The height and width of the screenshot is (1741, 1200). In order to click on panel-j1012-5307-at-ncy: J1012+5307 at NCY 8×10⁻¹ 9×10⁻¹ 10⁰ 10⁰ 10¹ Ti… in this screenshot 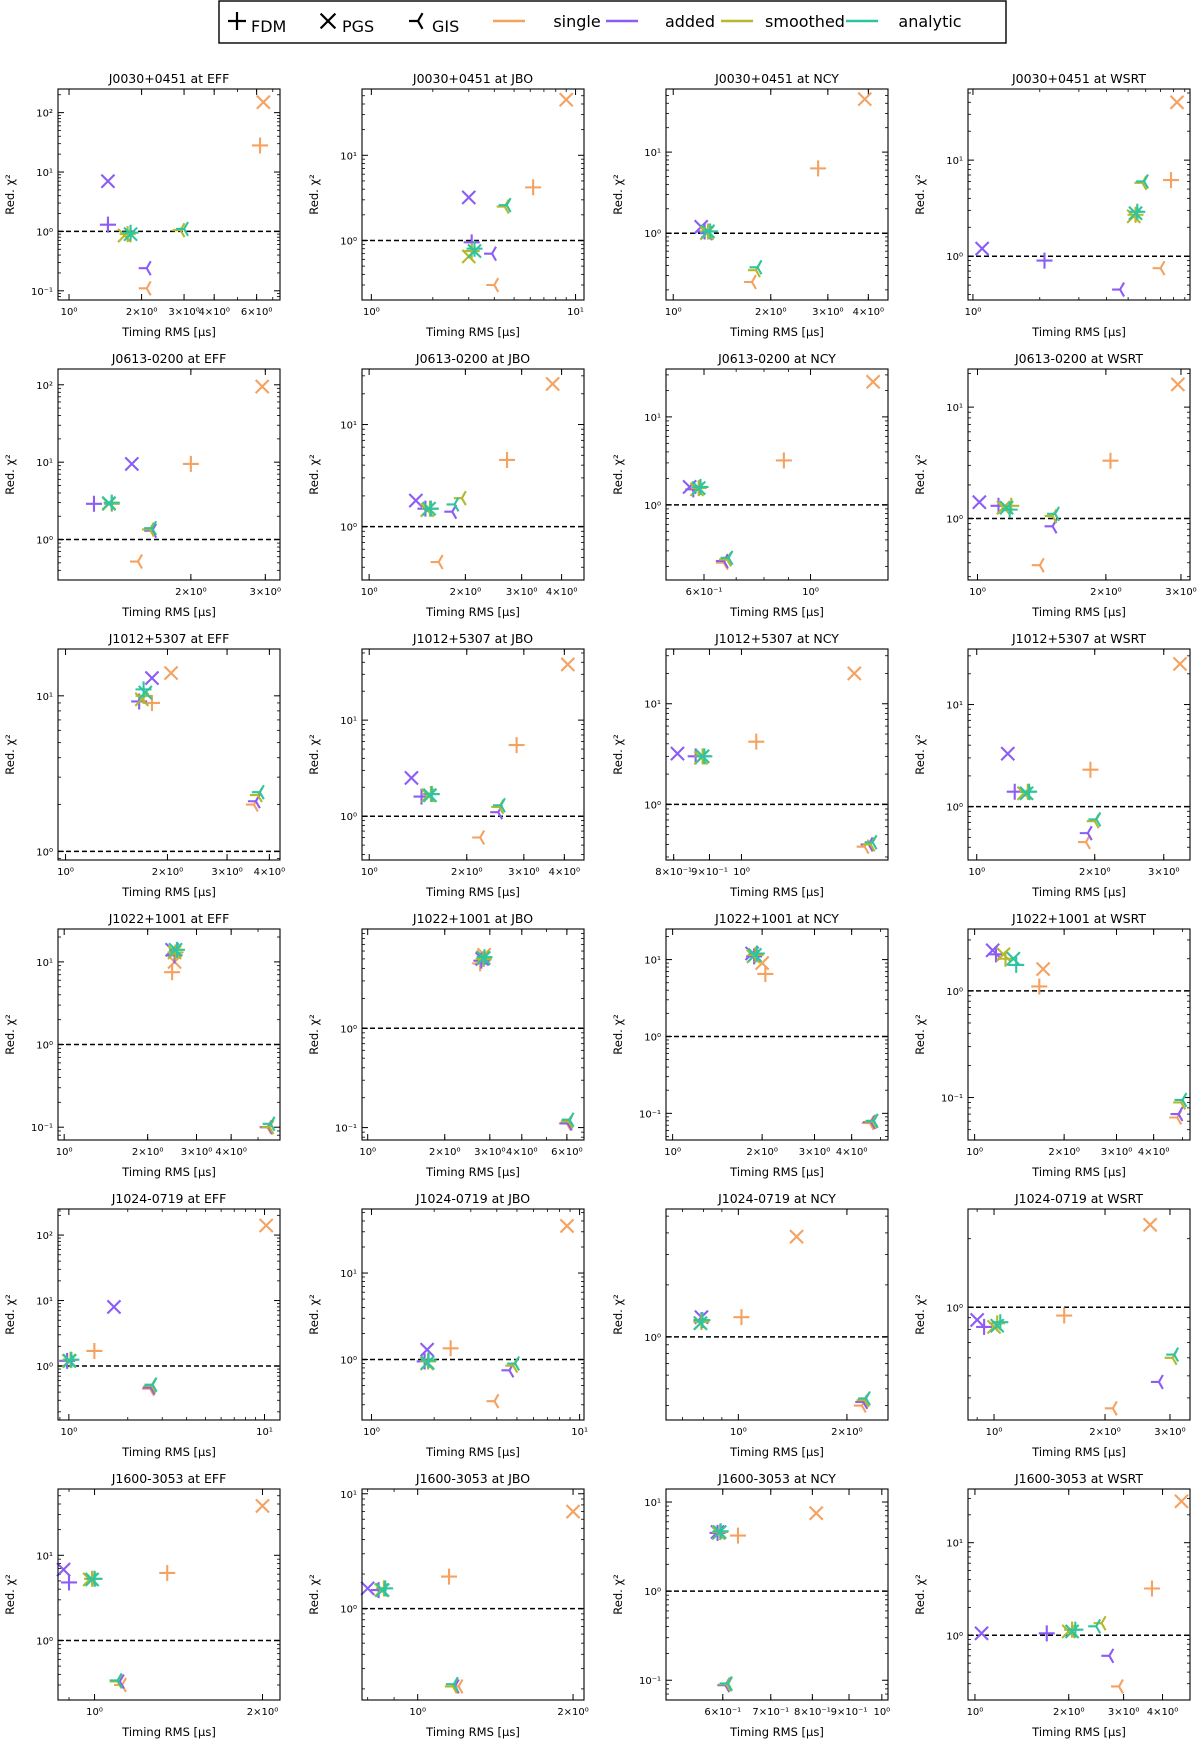, I will do `click(750, 765)`.